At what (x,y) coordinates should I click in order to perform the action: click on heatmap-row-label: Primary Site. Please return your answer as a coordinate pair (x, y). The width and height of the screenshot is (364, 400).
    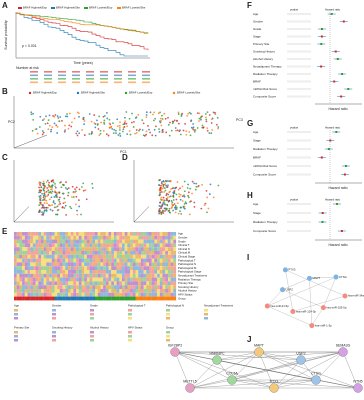
    Looking at the image, I should click on (186, 283).